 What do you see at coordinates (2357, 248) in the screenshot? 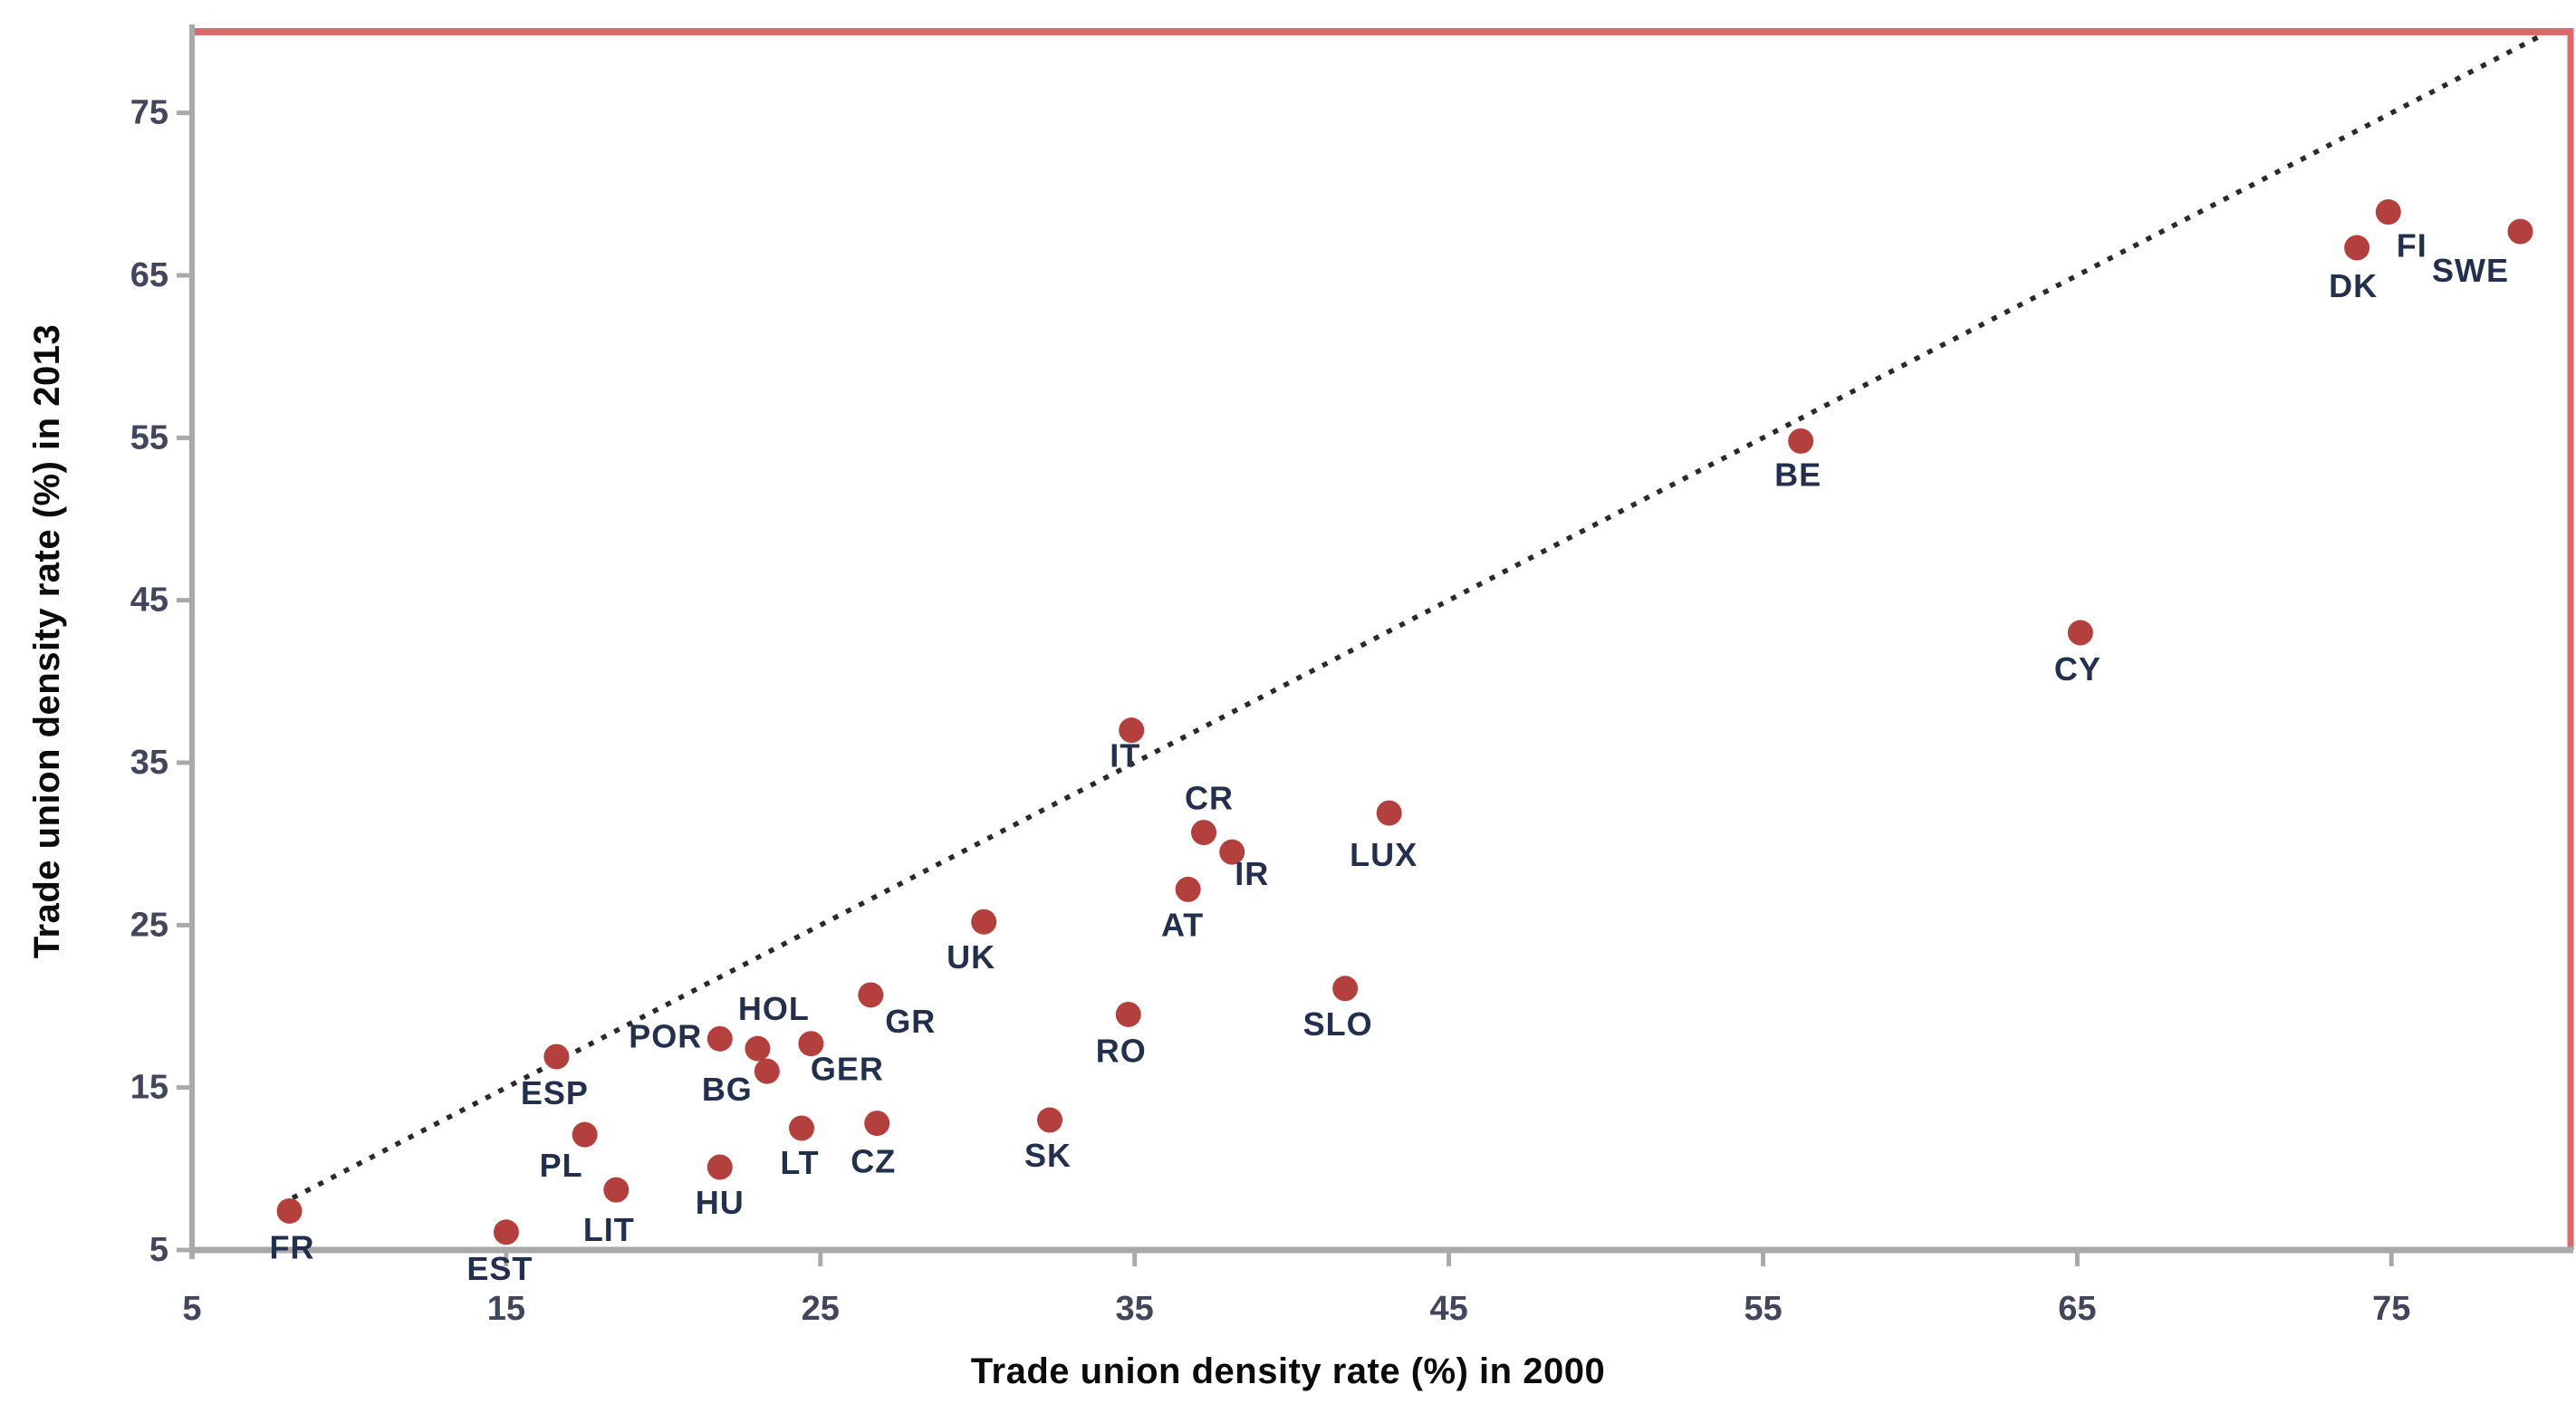
I see `data-point-dot-DK` at bounding box center [2357, 248].